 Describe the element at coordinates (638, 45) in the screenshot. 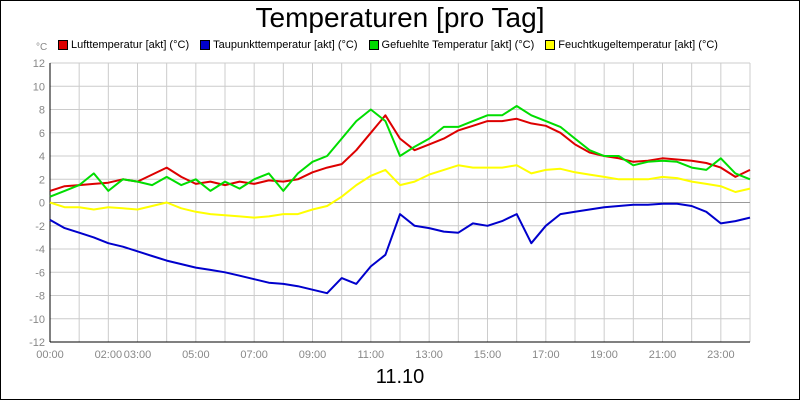

I see `legend-label: Feuchtkugeltemperatur [akt] (°C)` at that location.